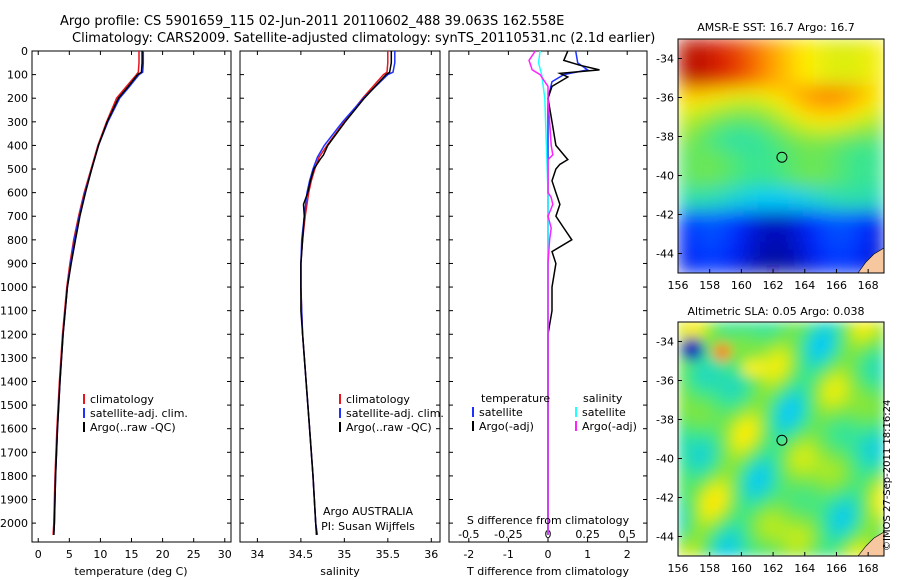 The width and height of the screenshot is (900, 580). Describe the element at coordinates (301, 554) in the screenshot. I see `salinity-tick-label: 34.5` at that location.